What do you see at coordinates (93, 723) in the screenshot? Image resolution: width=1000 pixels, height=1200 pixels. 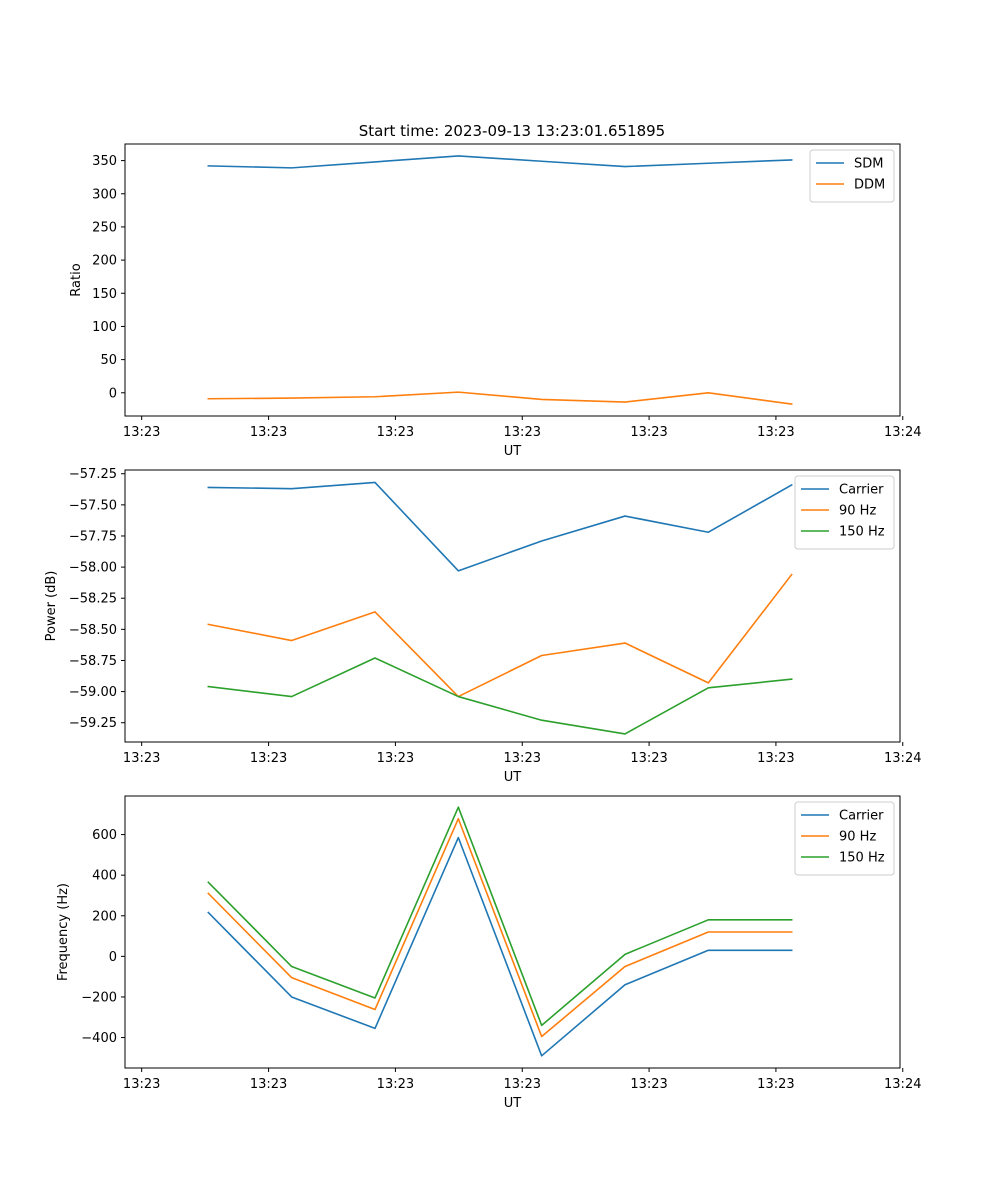 I see `y-tick-label: −59.25` at bounding box center [93, 723].